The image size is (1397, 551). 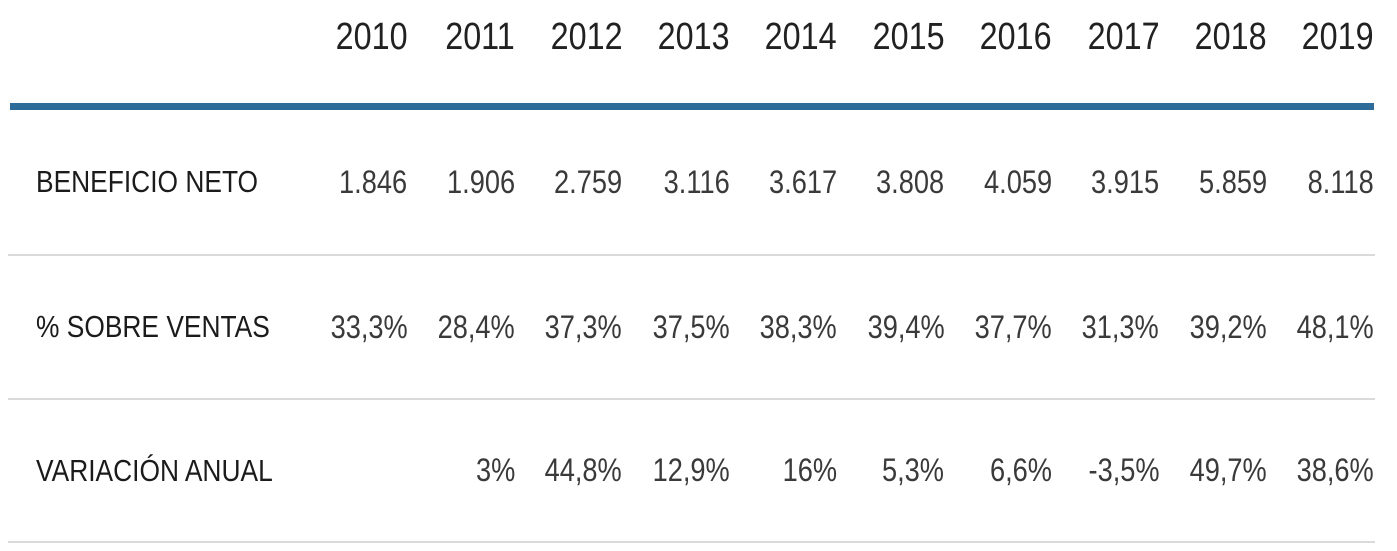 I want to click on value-cell-variacion-anual-2012-text: 44,8%, so click(x=584, y=470).